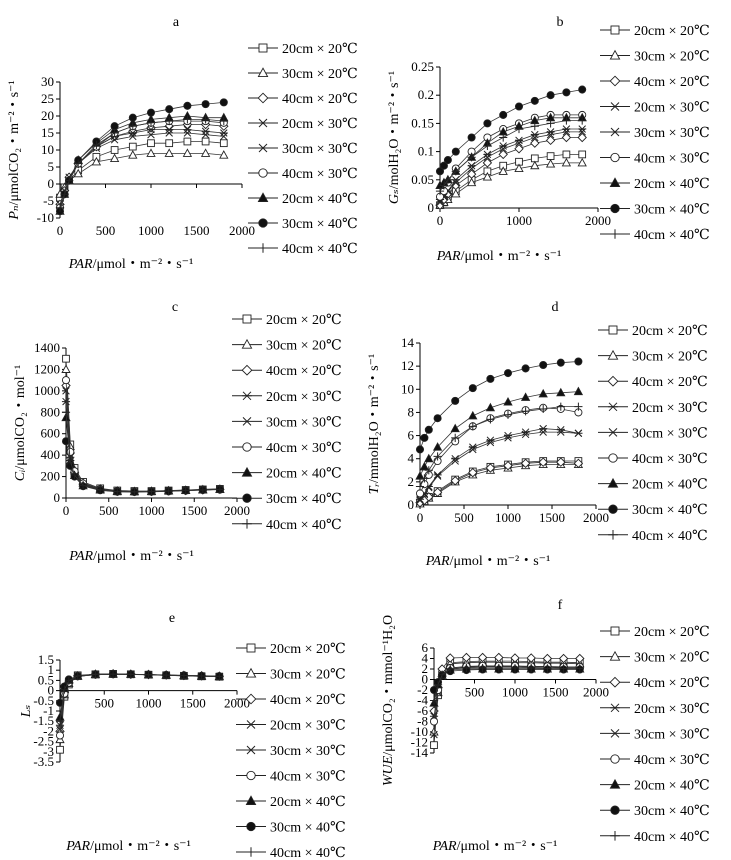  I want to click on x-tick-label: 500, so click(475, 692).